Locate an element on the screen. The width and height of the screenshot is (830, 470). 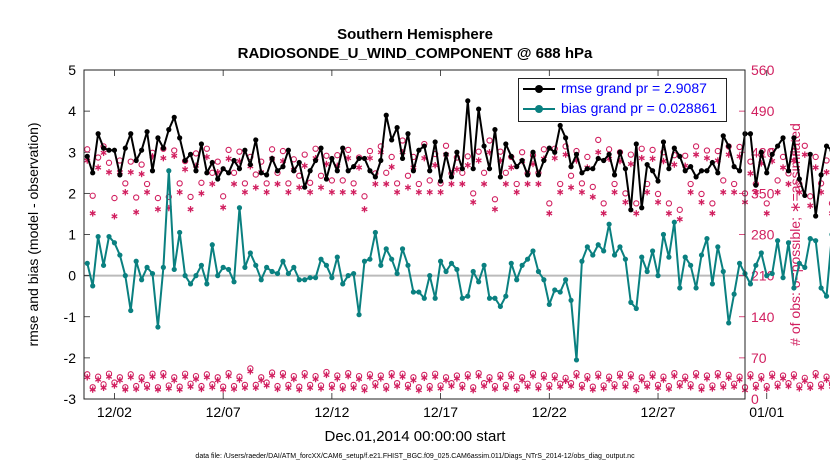
y-right-tick-label: 0 is located at coordinates (755, 399).